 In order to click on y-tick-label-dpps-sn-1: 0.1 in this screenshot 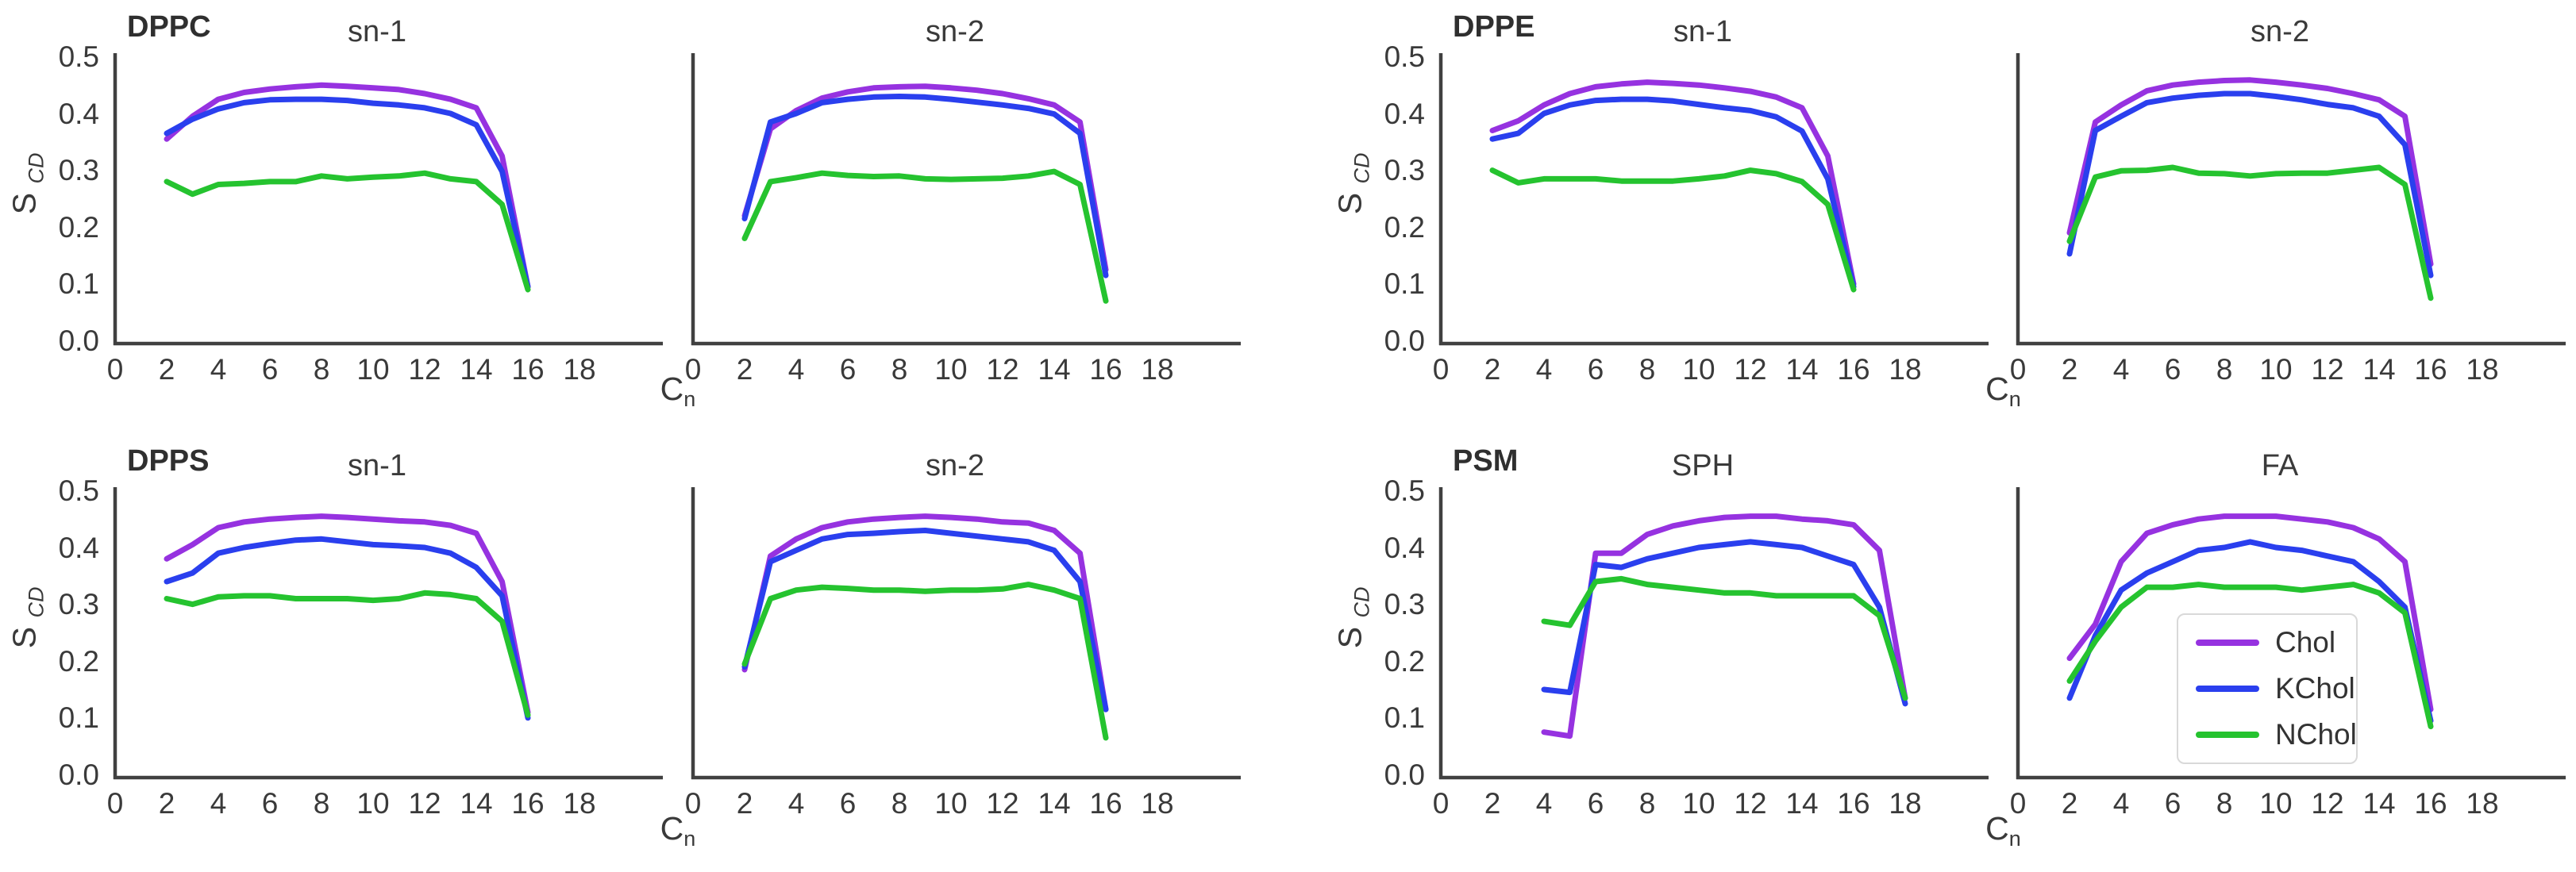, I will do `click(78, 718)`.